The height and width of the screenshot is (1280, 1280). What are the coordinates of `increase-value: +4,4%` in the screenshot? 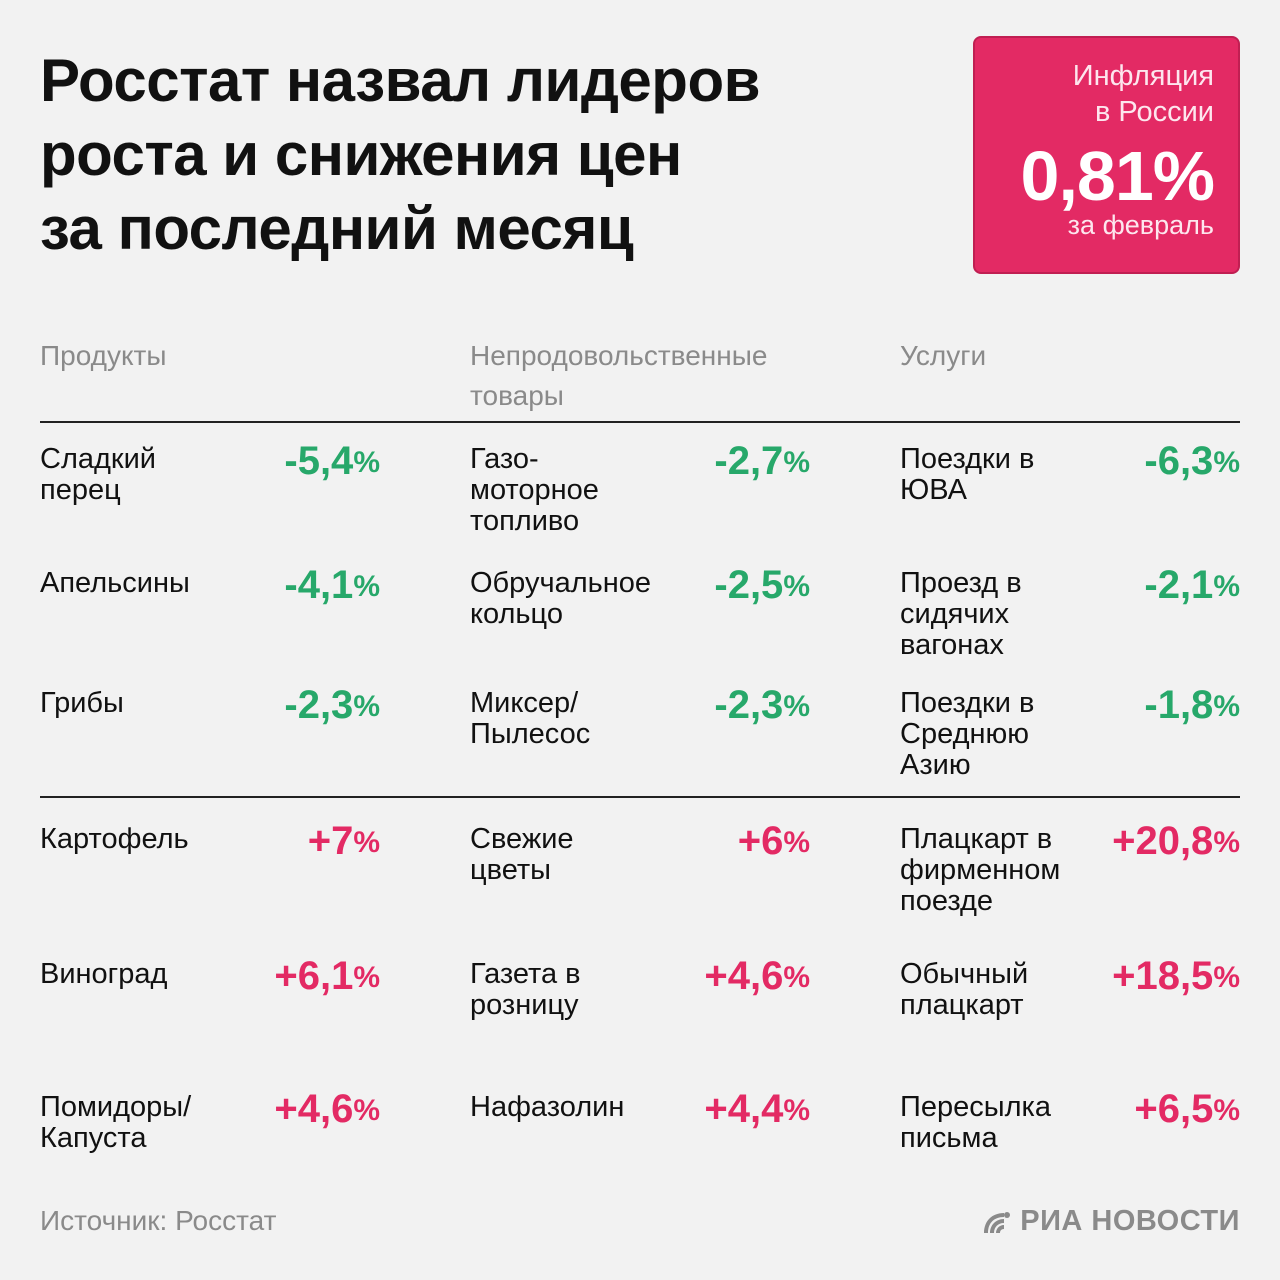 It's located at (720, 1109).